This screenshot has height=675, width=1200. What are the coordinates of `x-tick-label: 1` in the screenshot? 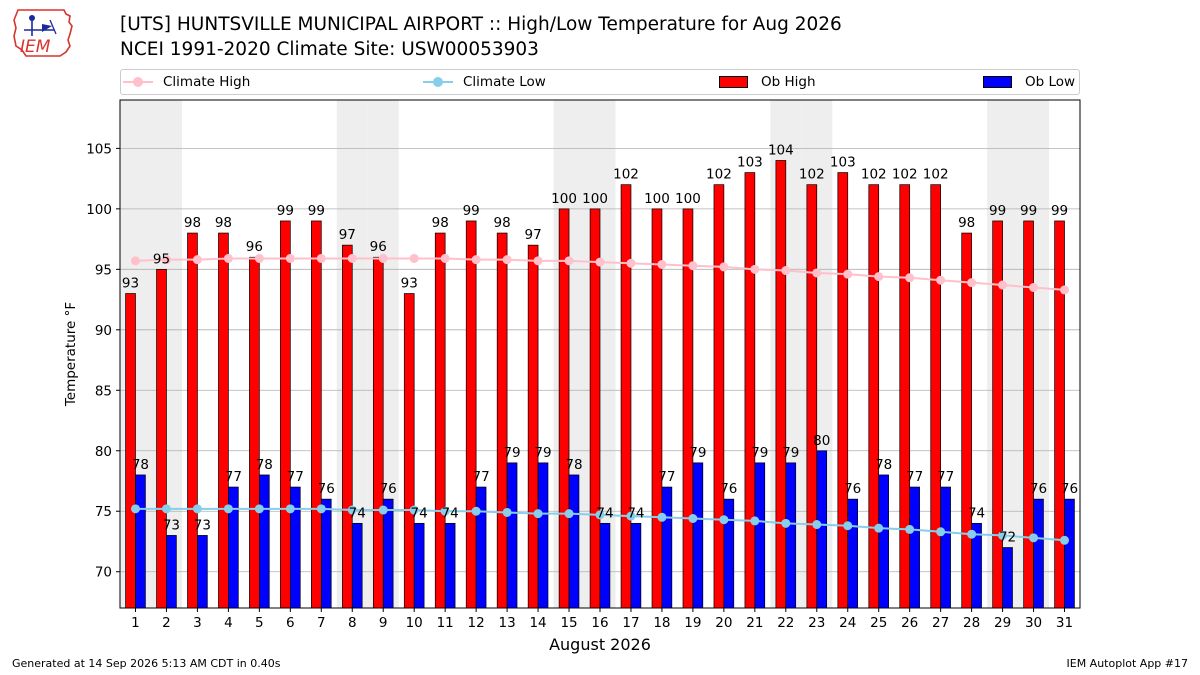 It's located at (135, 623).